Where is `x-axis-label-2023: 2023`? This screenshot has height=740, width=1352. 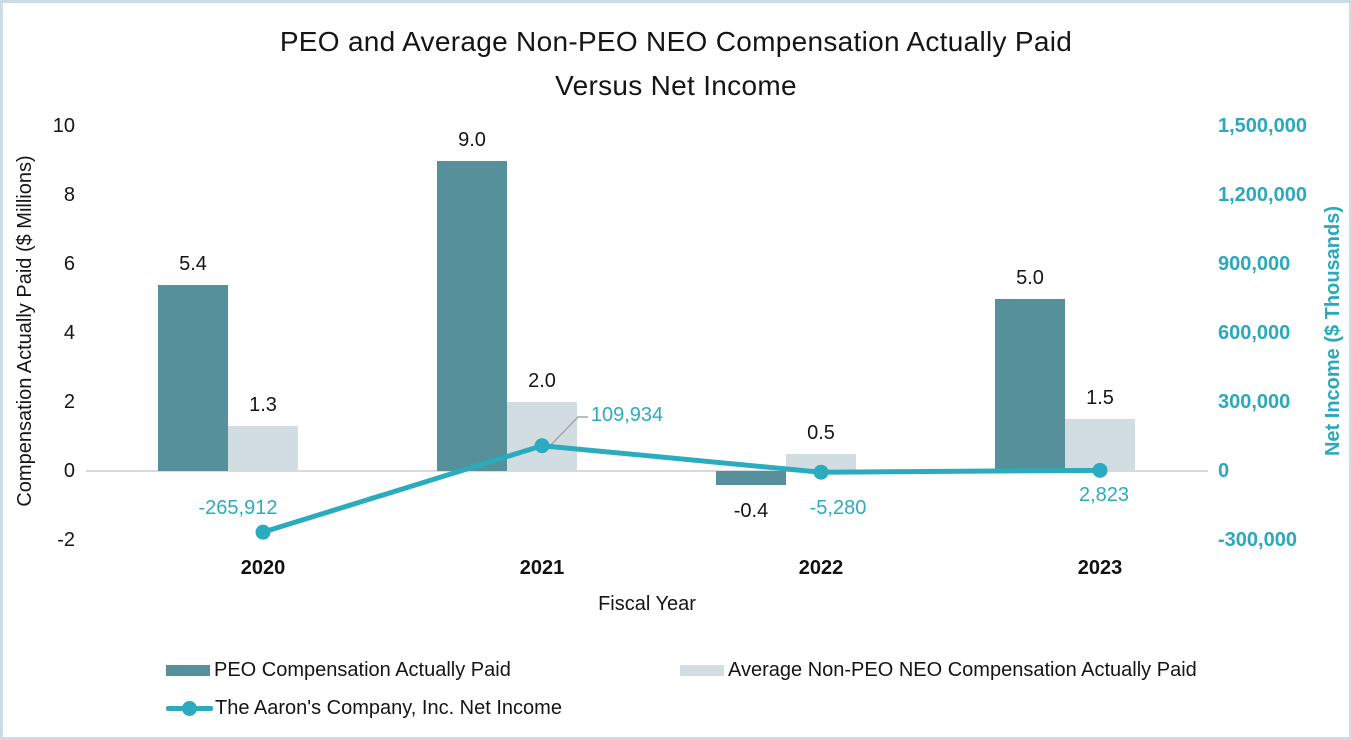
x-axis-label-2023: 2023 is located at coordinates (1100, 568).